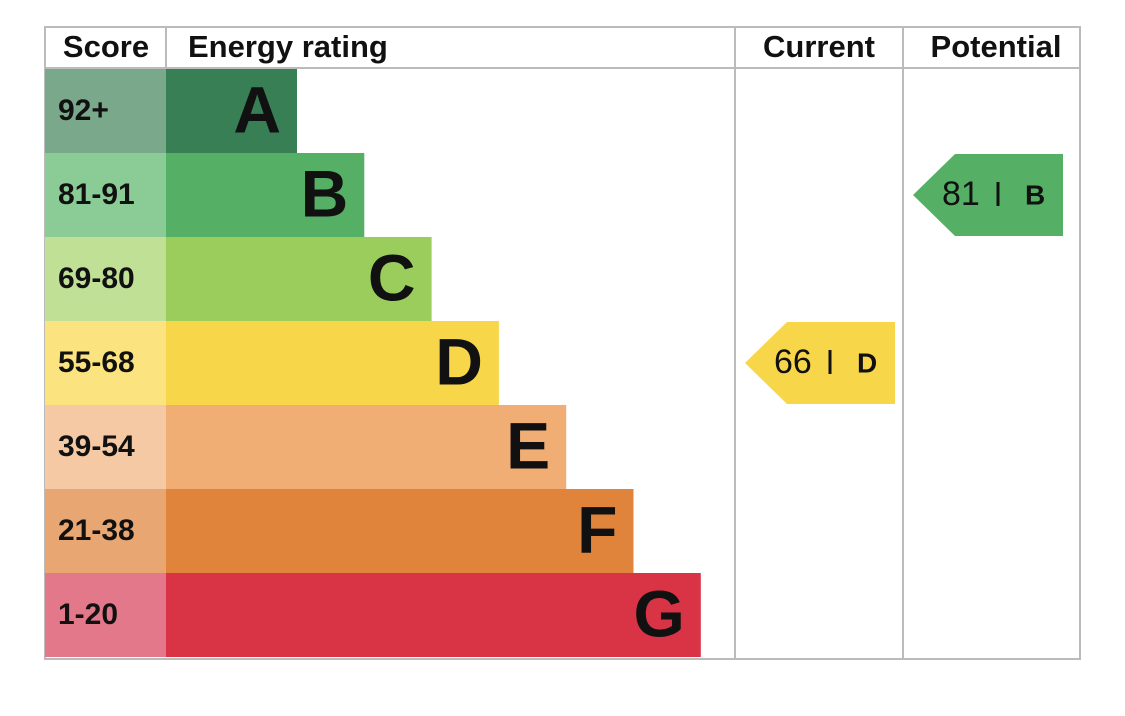 The image size is (1125, 716). I want to click on score-label: 69-80, so click(96, 278).